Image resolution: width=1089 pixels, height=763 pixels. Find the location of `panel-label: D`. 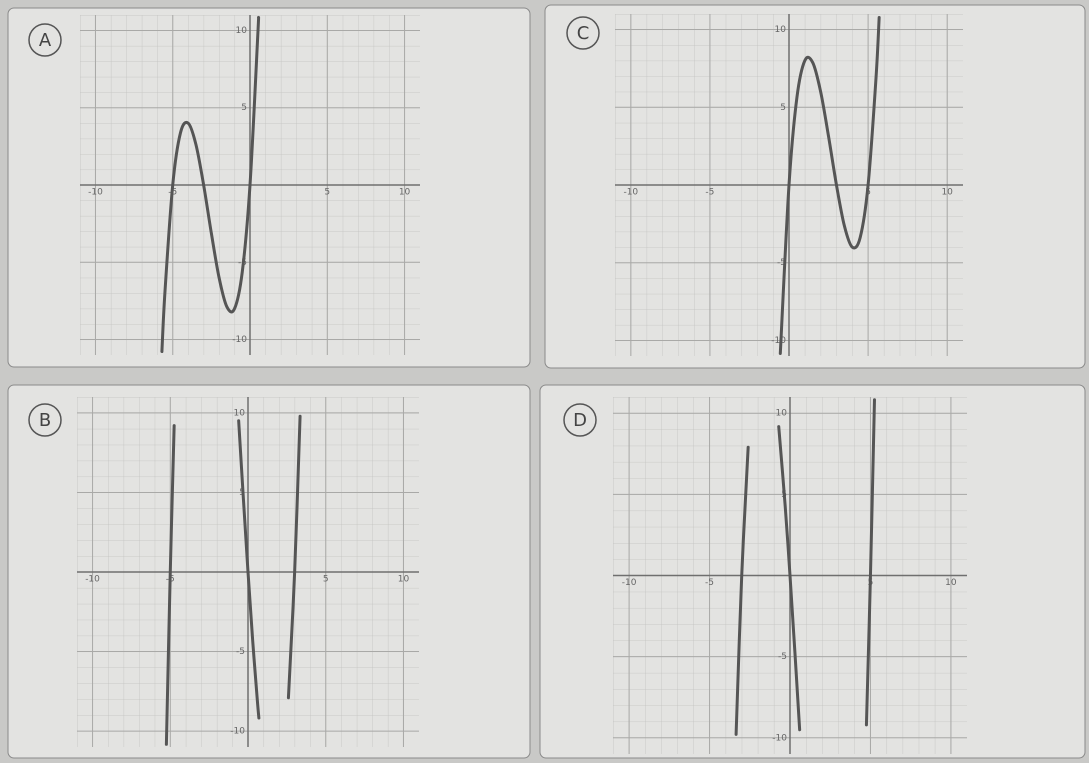

panel-label: D is located at coordinates (580, 420).